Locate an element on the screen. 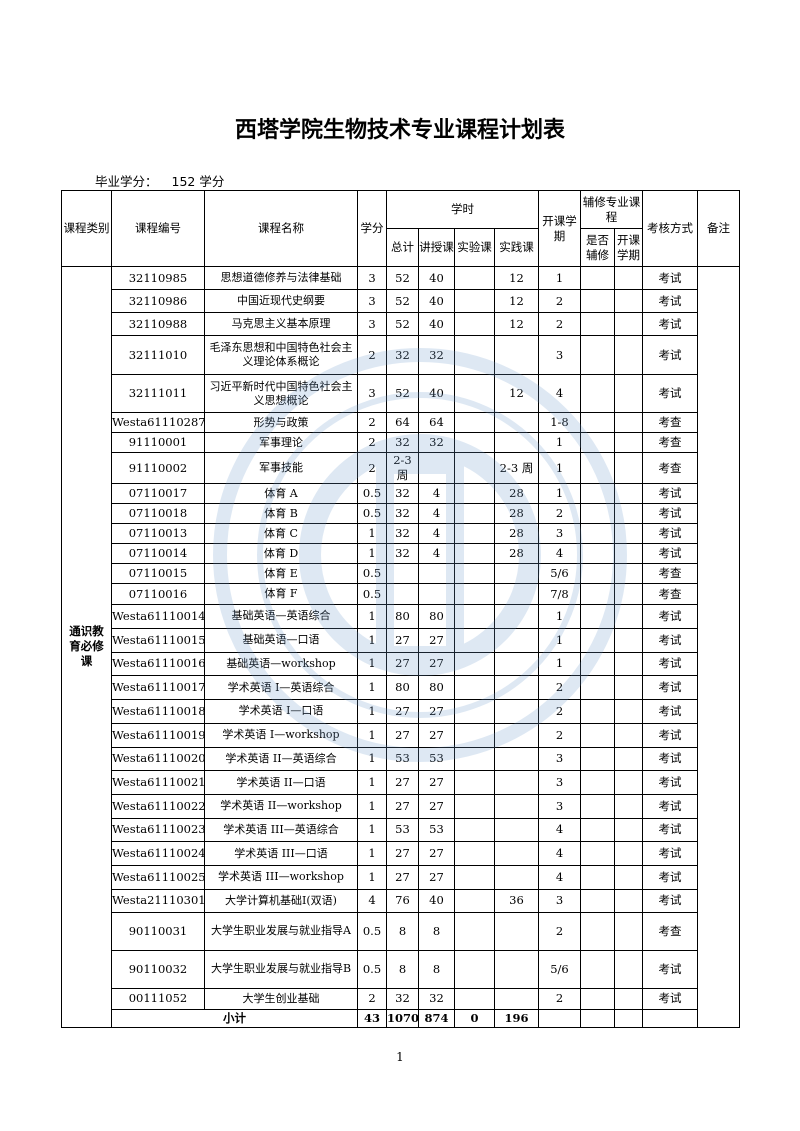 The width and height of the screenshot is (800, 1131). cell-lecture: 64 is located at coordinates (436, 422).